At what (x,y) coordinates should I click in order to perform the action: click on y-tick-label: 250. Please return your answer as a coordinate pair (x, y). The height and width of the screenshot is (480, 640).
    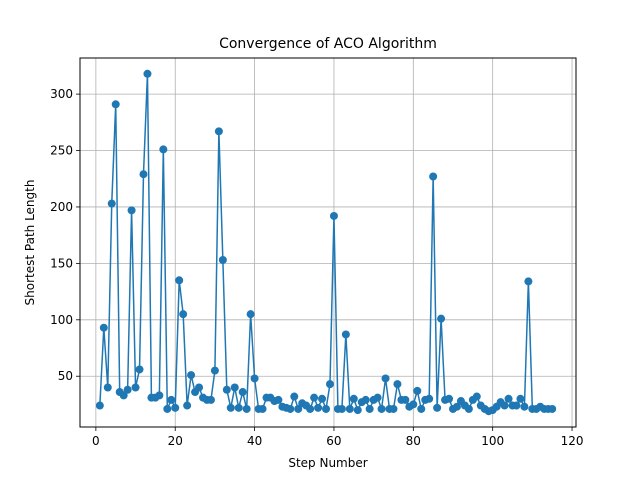
    Looking at the image, I should click on (61, 151).